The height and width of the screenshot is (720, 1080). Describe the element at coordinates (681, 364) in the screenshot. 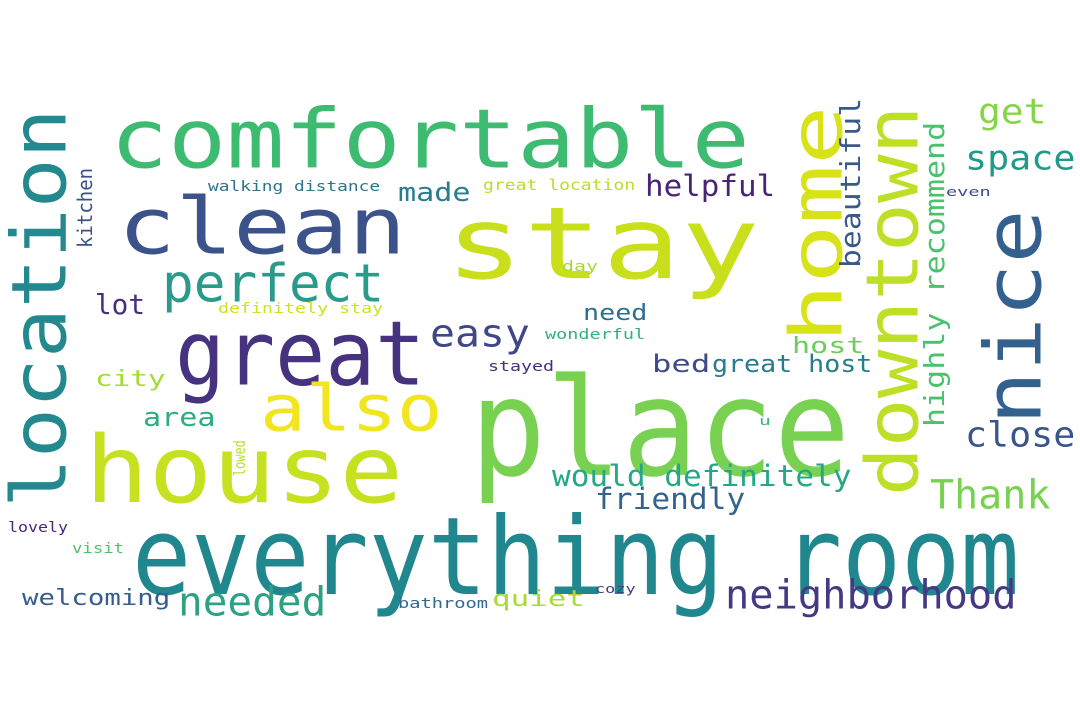

I see `word-bed: bed` at that location.